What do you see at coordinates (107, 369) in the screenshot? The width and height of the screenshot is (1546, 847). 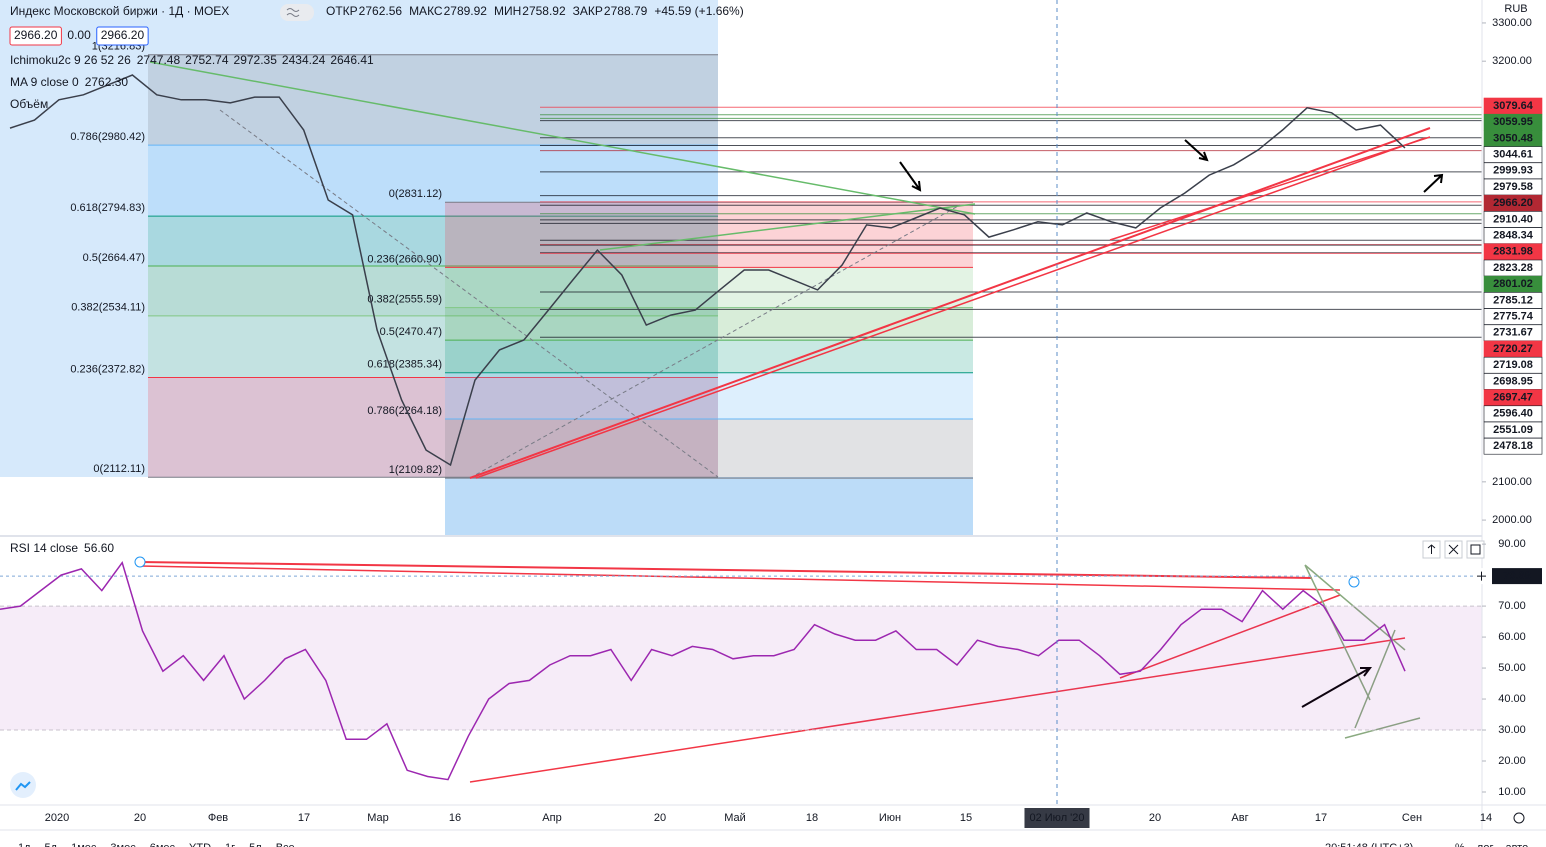 I see `fib-label: 0.236(2372.82)` at bounding box center [107, 369].